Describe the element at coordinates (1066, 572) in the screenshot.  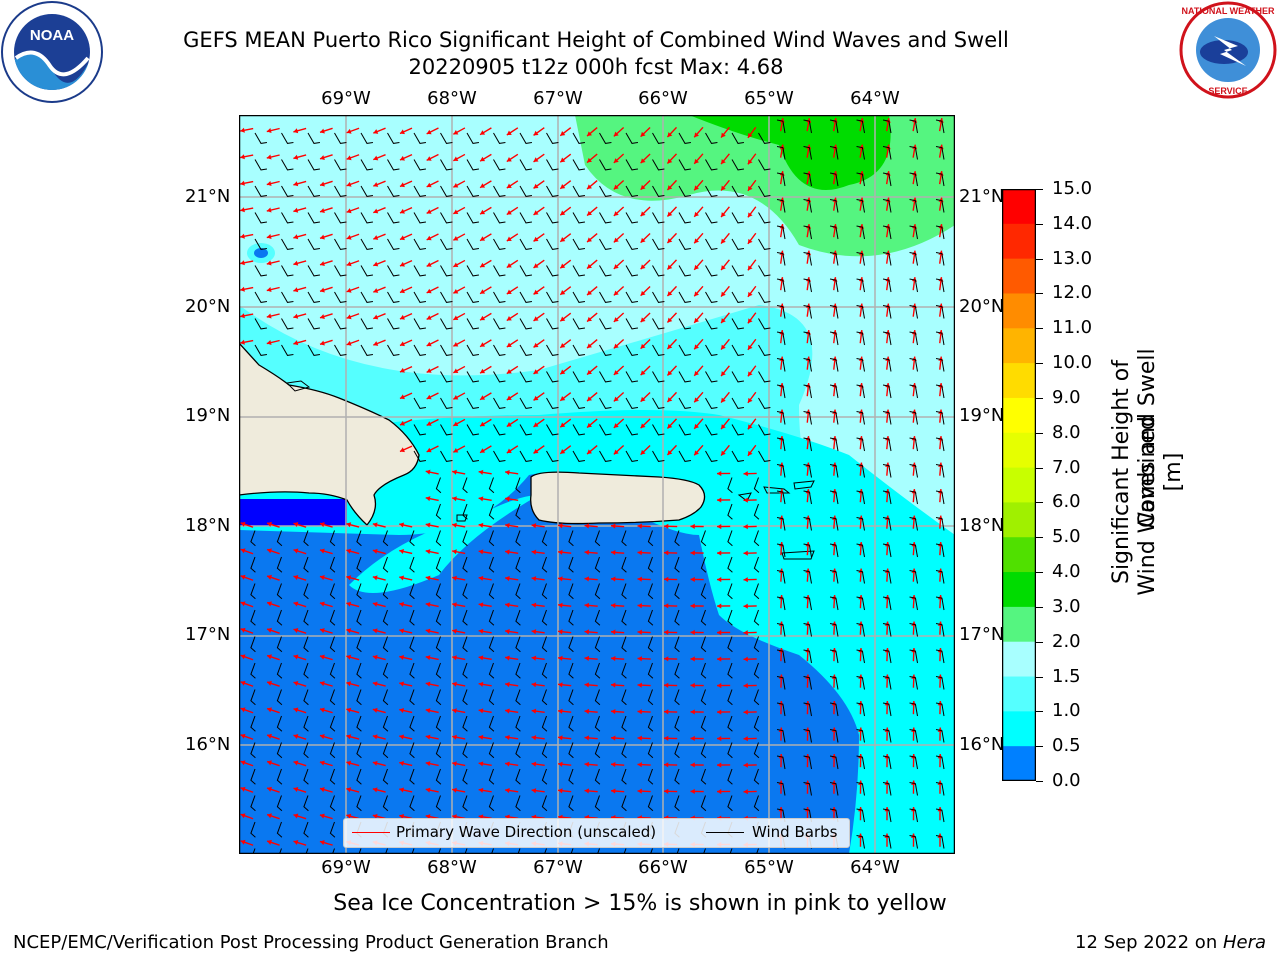
I see `colorbar-tick-label: 4.0` at that location.